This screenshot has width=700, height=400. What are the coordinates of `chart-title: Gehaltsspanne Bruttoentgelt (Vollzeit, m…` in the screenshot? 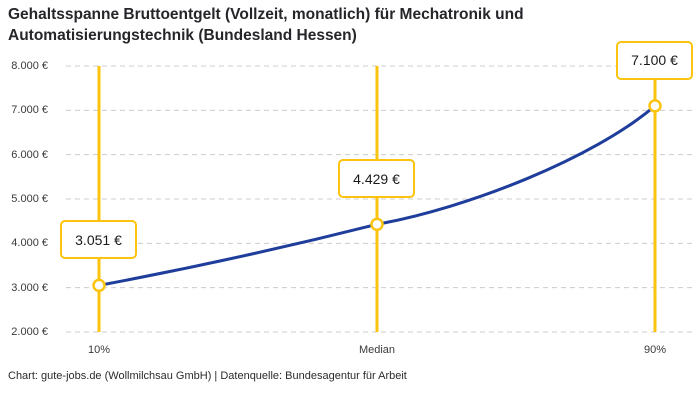 It's located at (266, 25).